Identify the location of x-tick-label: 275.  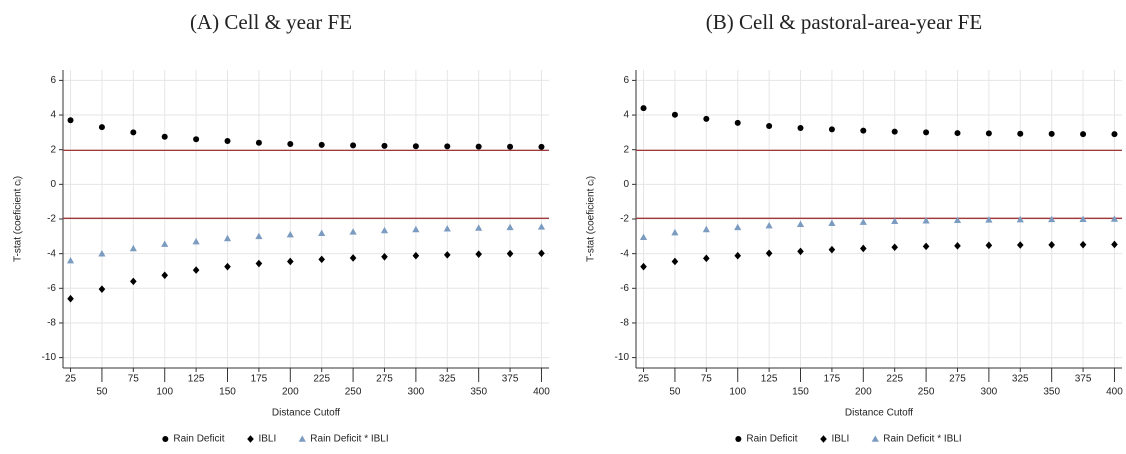
(384, 379).